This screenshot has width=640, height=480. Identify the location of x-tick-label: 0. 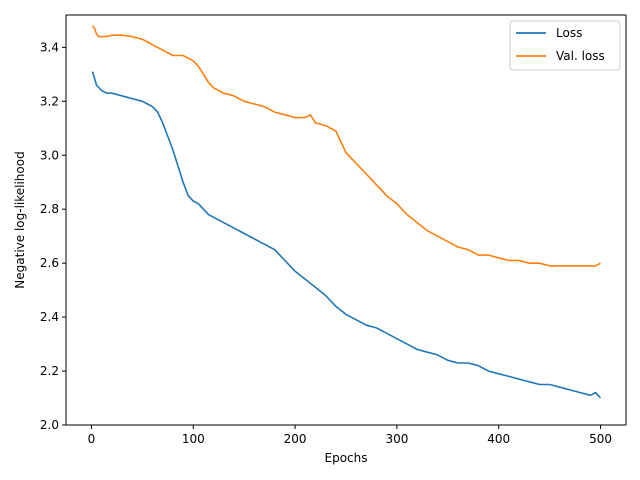
(92, 439).